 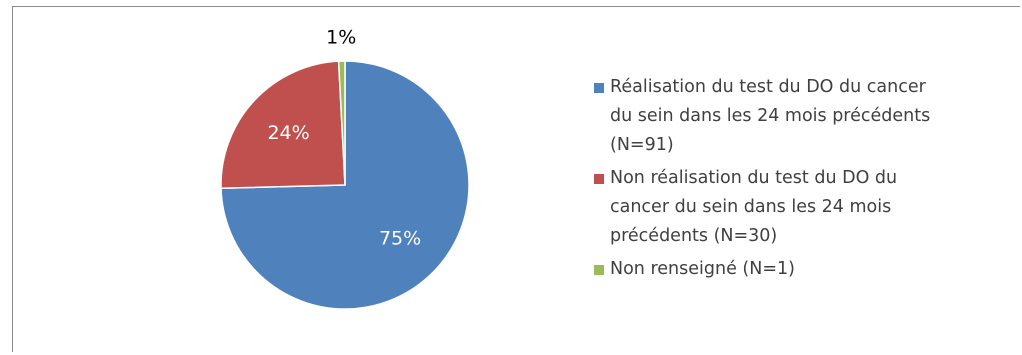 What do you see at coordinates (751, 207) in the screenshot?
I see `legend-label-non-realisation-line-2: cancer du sein dans les 24 mois` at bounding box center [751, 207].